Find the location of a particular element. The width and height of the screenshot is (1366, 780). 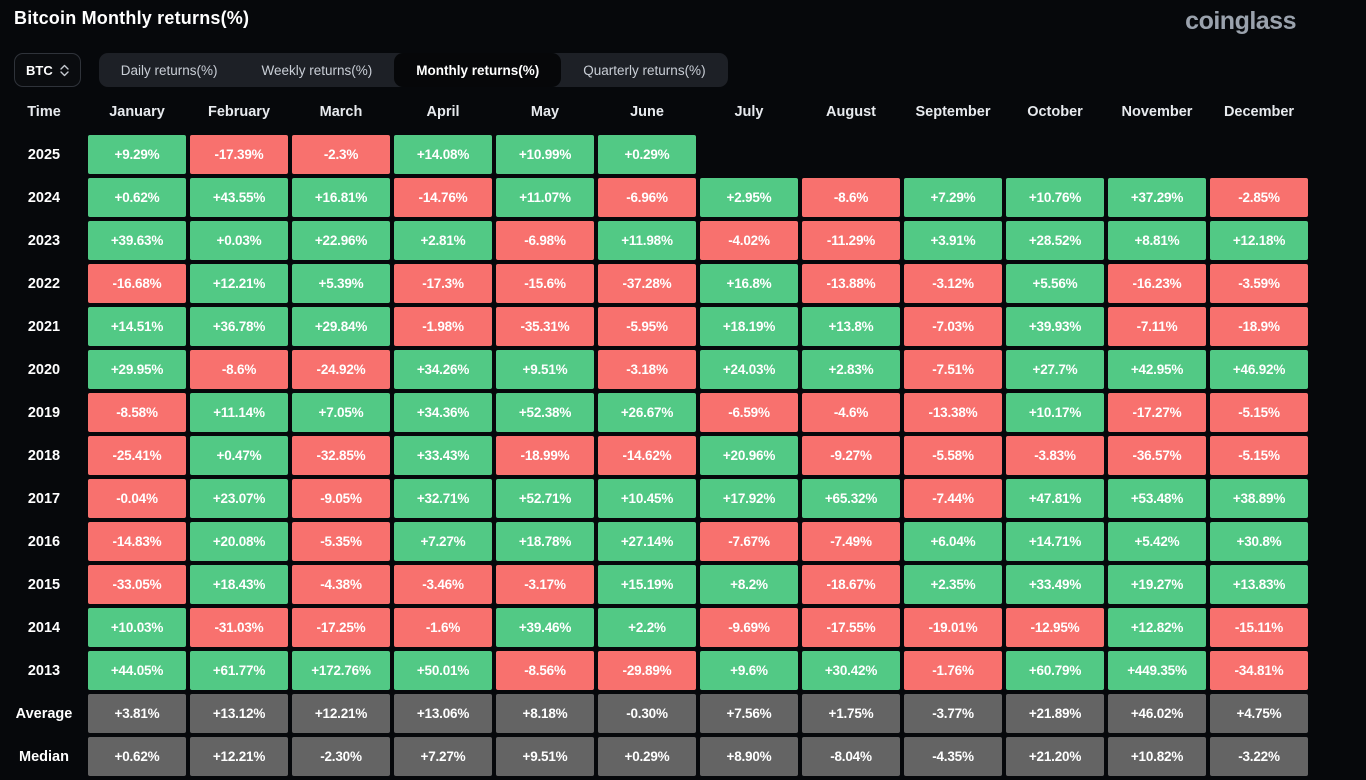

return-cell: +14.51% is located at coordinates (137, 326).